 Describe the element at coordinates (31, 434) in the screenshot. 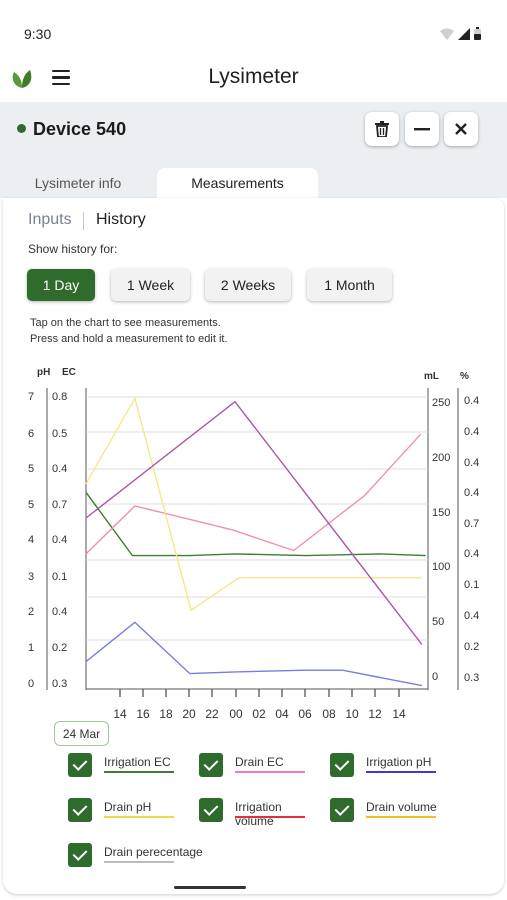

I see `ph-tick-label: 6` at that location.